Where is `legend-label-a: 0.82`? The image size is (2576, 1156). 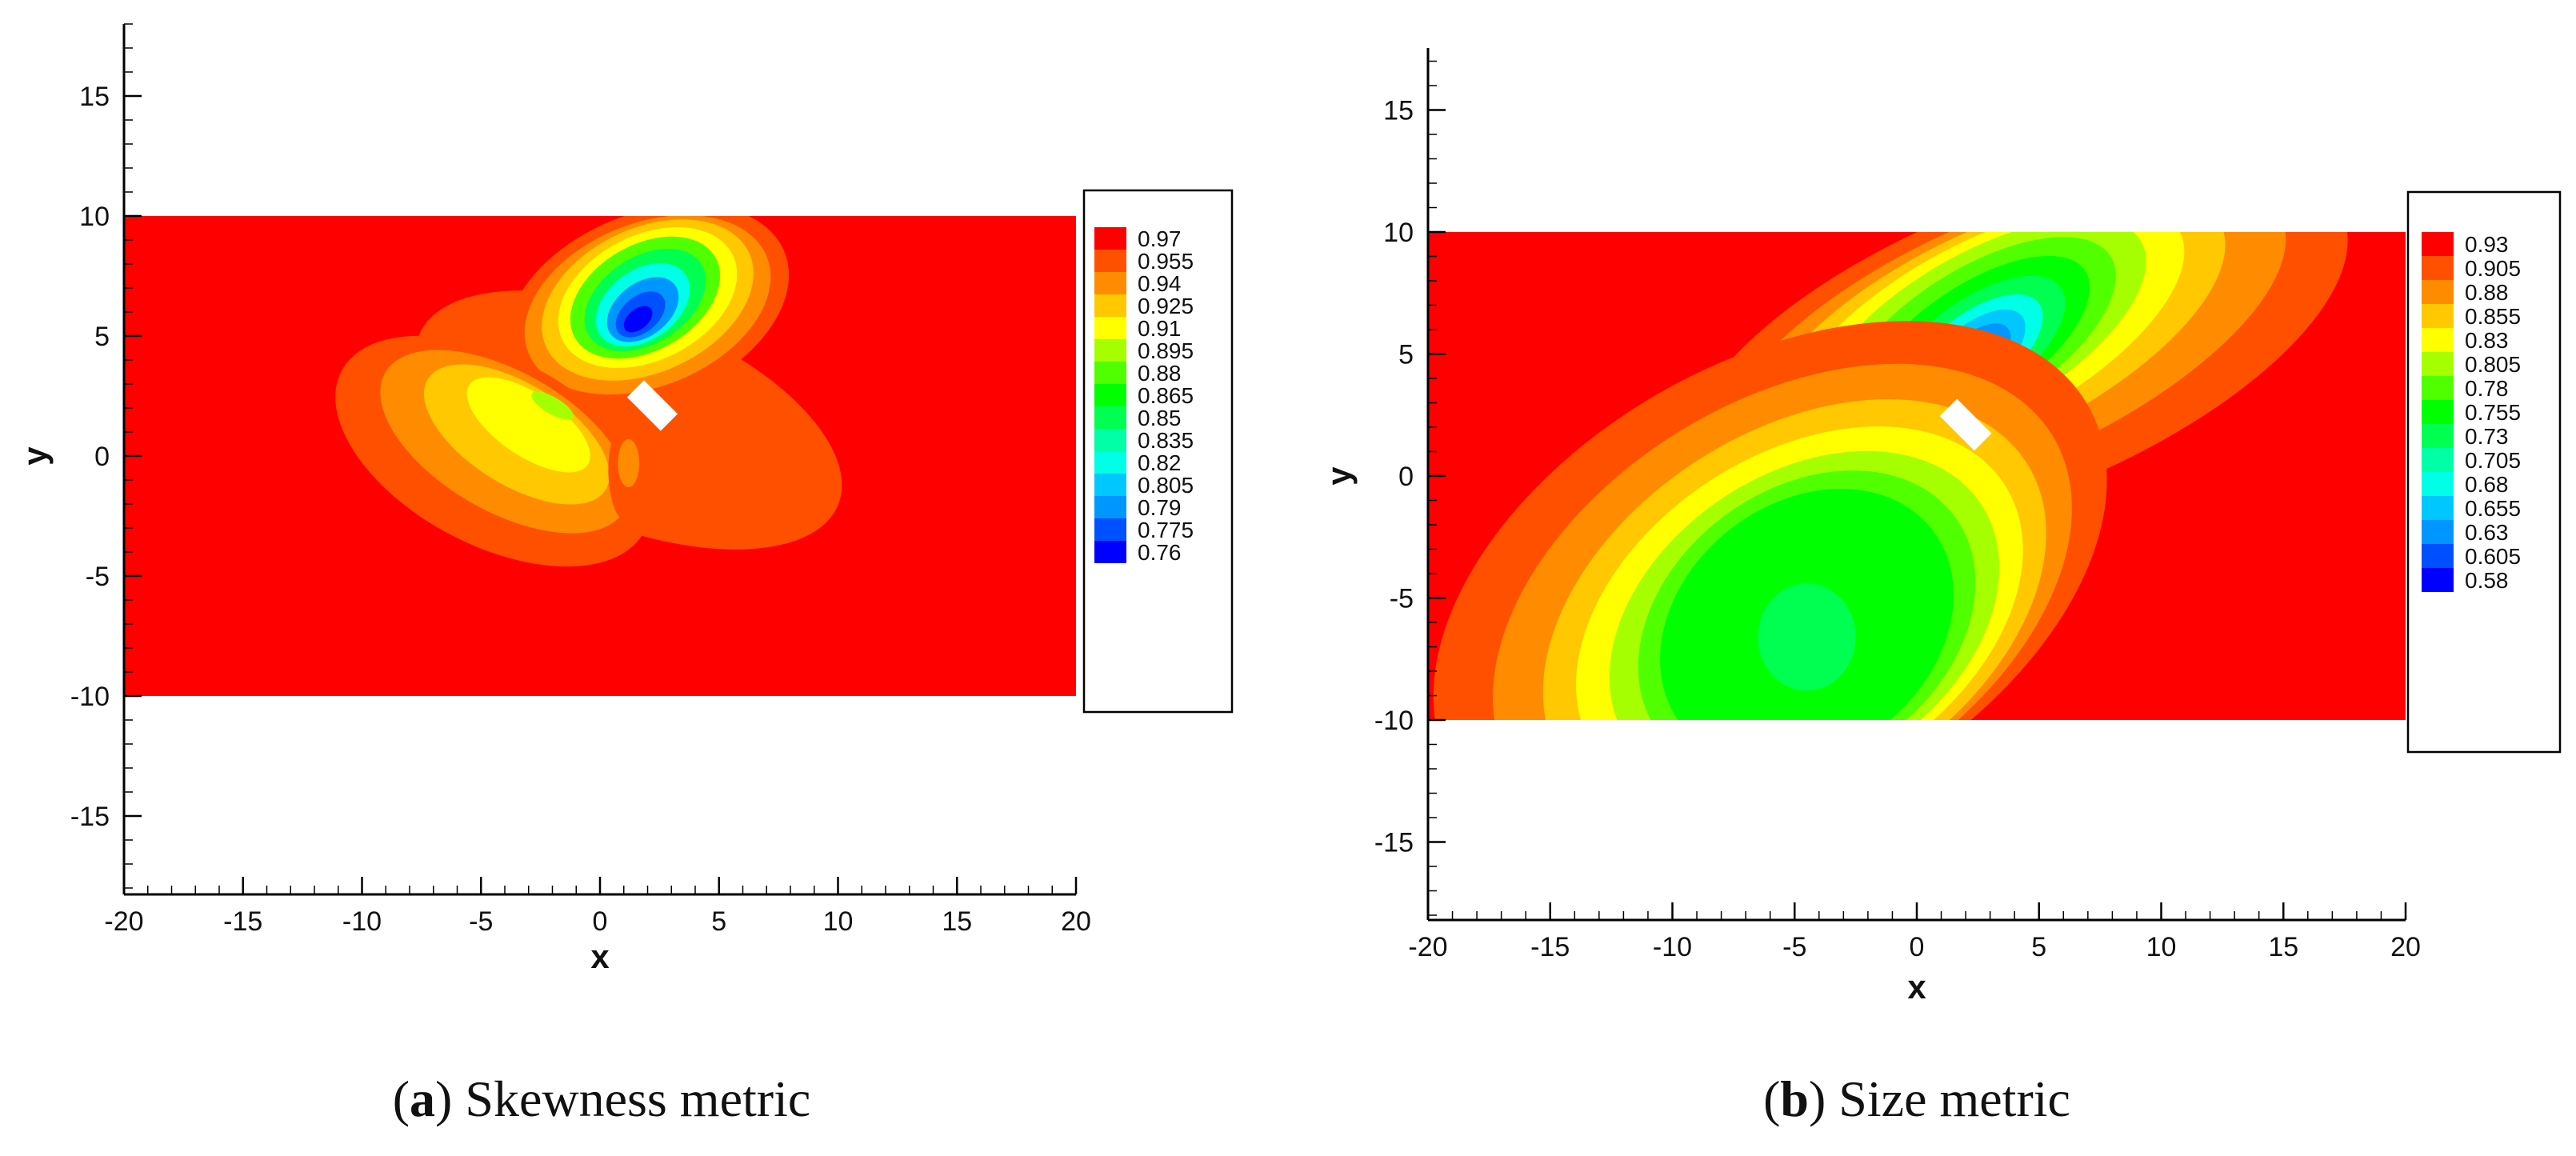 legend-label-a: 0.82 is located at coordinates (1160, 462).